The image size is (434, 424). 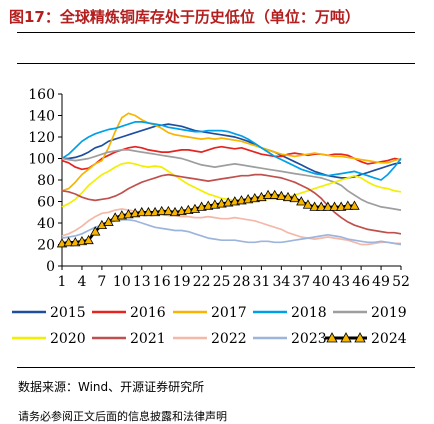 I want to click on x-tick-label: 31, so click(x=261, y=282).